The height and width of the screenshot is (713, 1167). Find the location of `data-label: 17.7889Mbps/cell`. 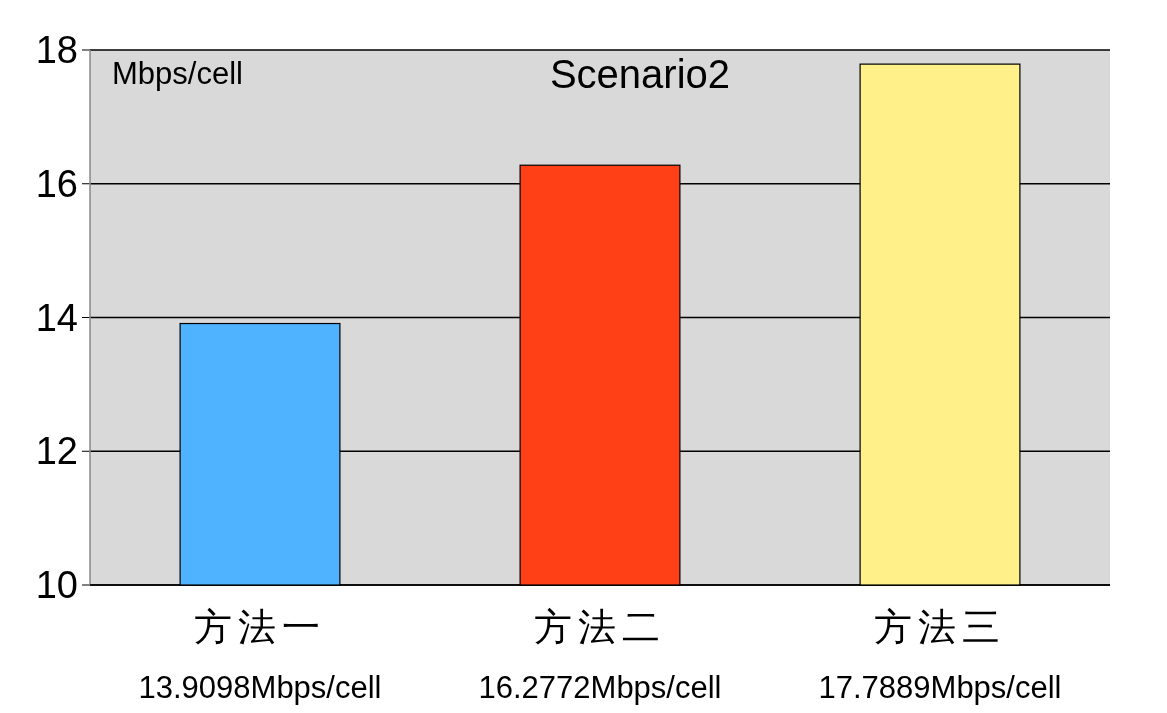

data-label: 17.7889Mbps/cell is located at coordinates (940, 687).